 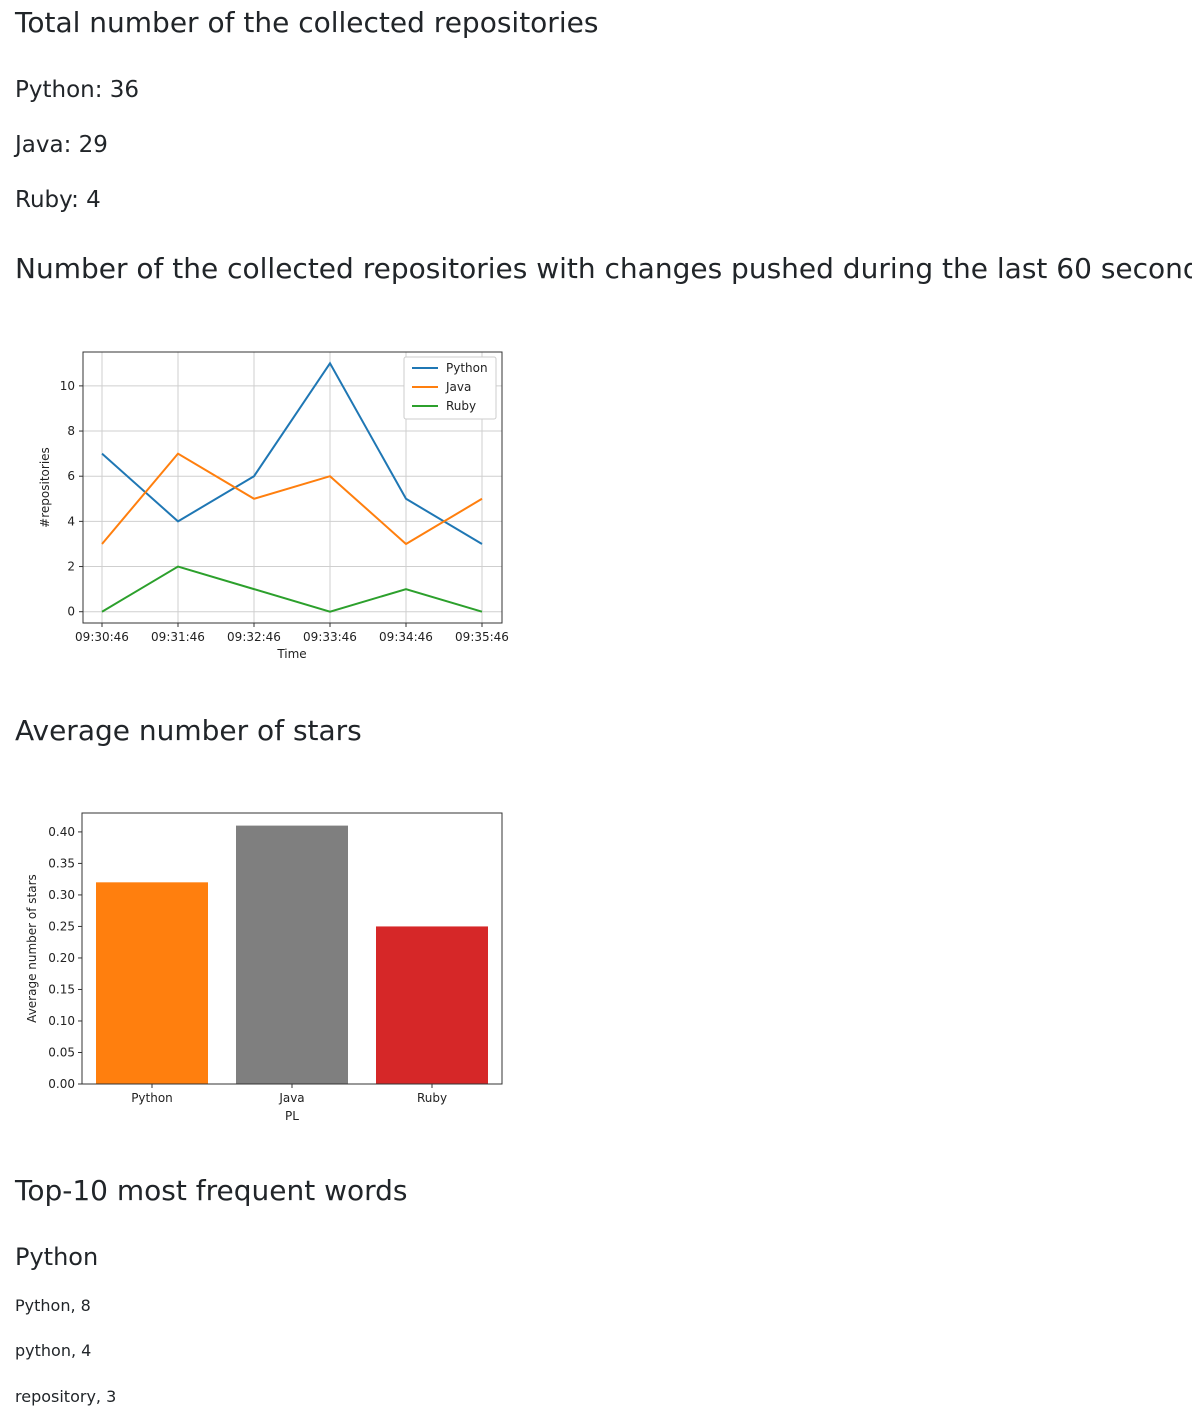 I want to click on total-ruby: Ruby: 4, so click(x=58, y=200).